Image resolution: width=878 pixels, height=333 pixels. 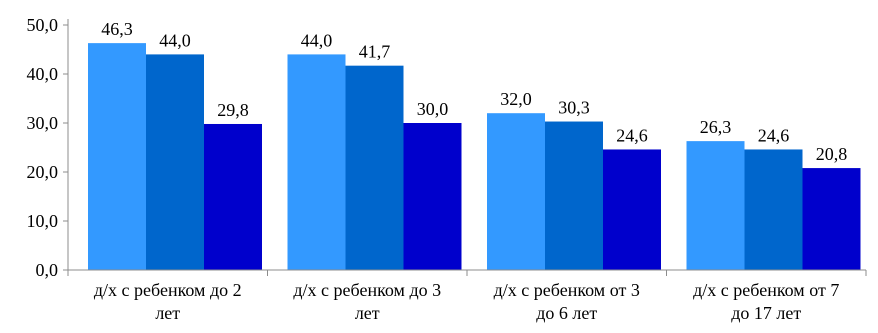 What do you see at coordinates (574, 108) in the screenshot?
I see `data-label: 30,3` at bounding box center [574, 108].